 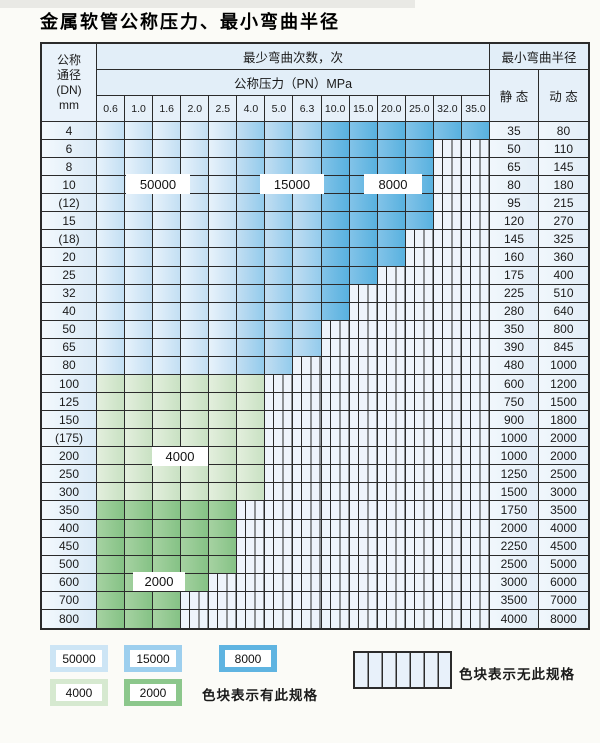 What do you see at coordinates (563, 402) in the screenshot?
I see `dynamic-value: 1500` at bounding box center [563, 402].